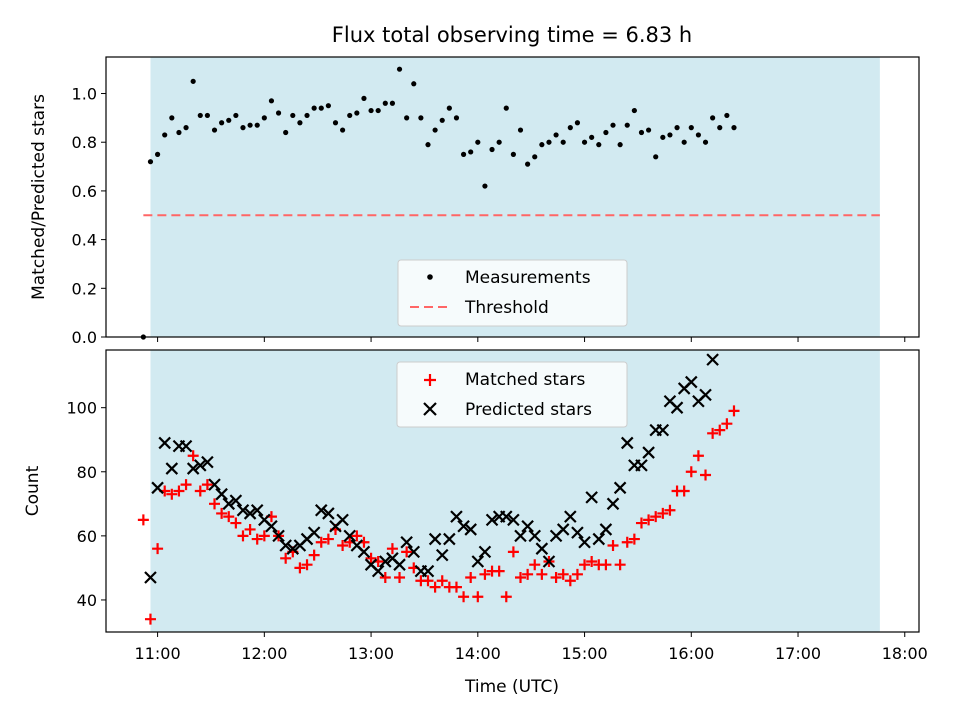 The width and height of the screenshot is (960, 720). Describe the element at coordinates (84, 240) in the screenshot. I see `top-y-tick-label: 0.4` at that location.